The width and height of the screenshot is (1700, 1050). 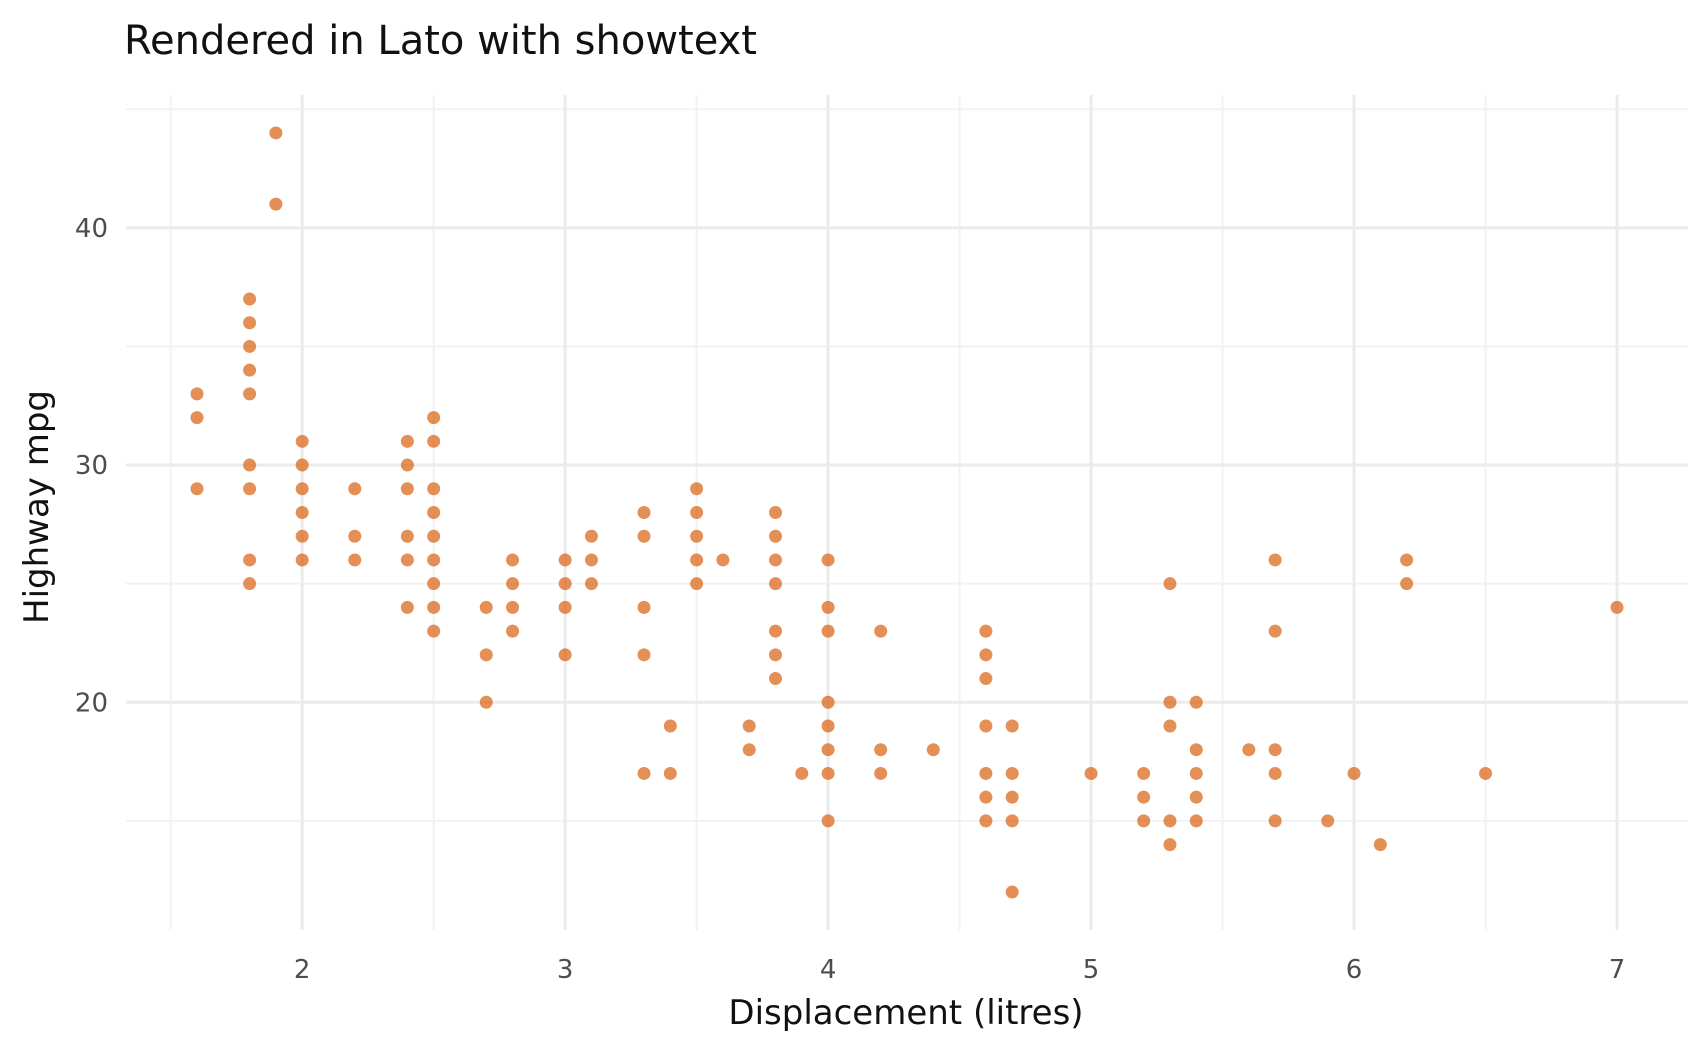 I want to click on y-tick-label: 30, so click(x=91, y=466).